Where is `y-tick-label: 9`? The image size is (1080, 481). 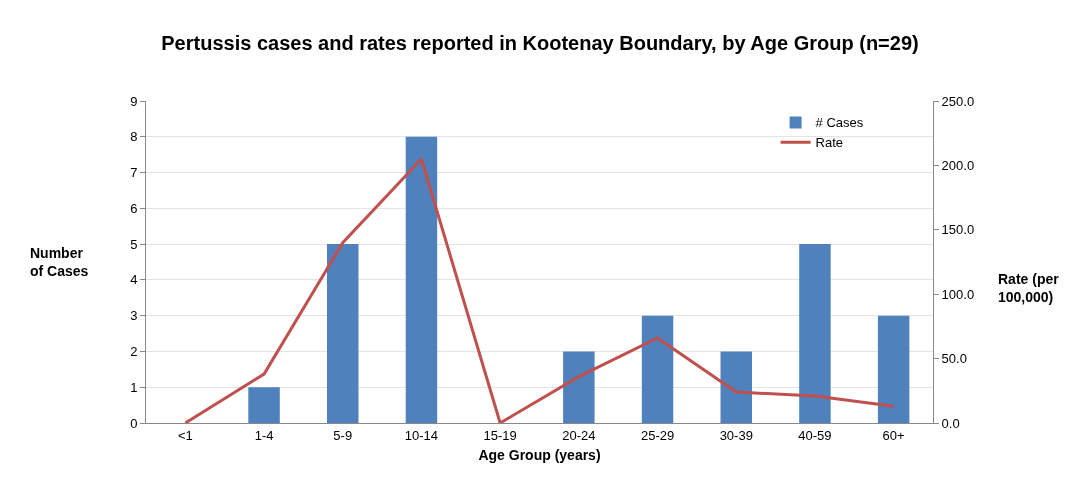
y-tick-label: 9 is located at coordinates (134, 101).